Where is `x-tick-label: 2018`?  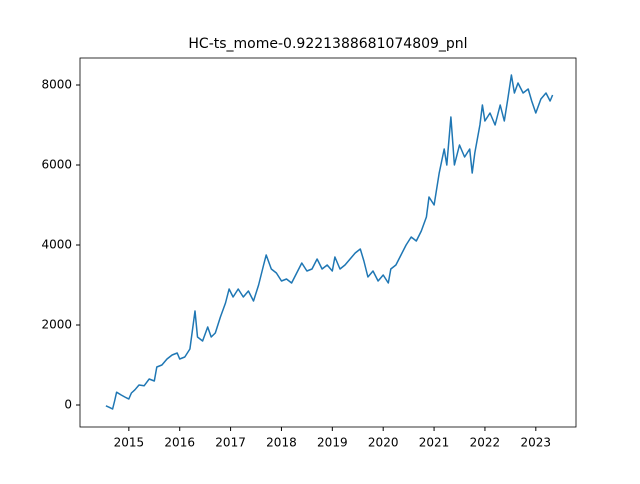 x-tick-label: 2018 is located at coordinates (281, 443).